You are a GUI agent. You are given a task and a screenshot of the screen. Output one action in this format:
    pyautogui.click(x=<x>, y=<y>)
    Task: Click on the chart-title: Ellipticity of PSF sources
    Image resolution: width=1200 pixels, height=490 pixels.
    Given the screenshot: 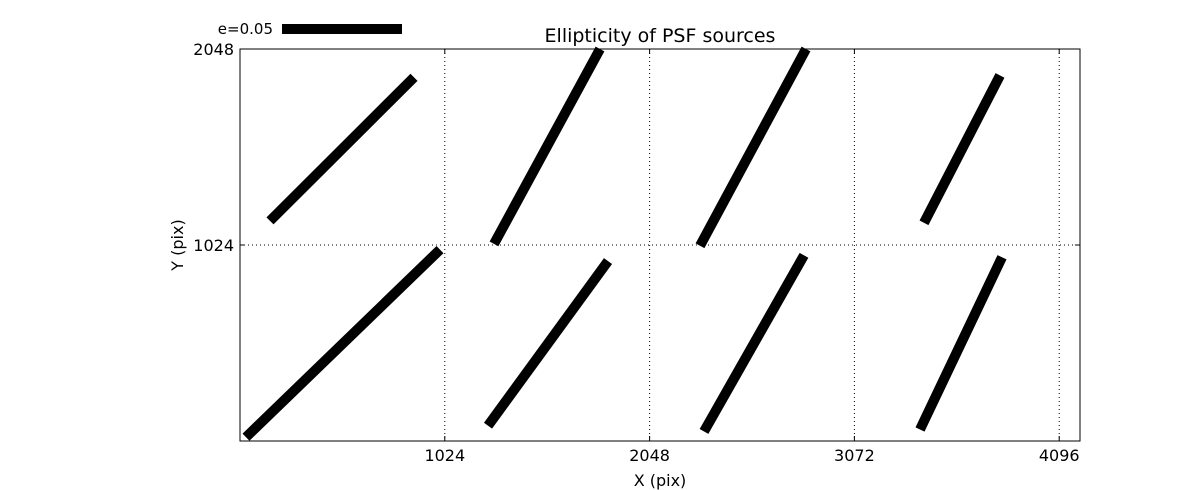 What is the action you would take?
    pyautogui.click(x=660, y=36)
    